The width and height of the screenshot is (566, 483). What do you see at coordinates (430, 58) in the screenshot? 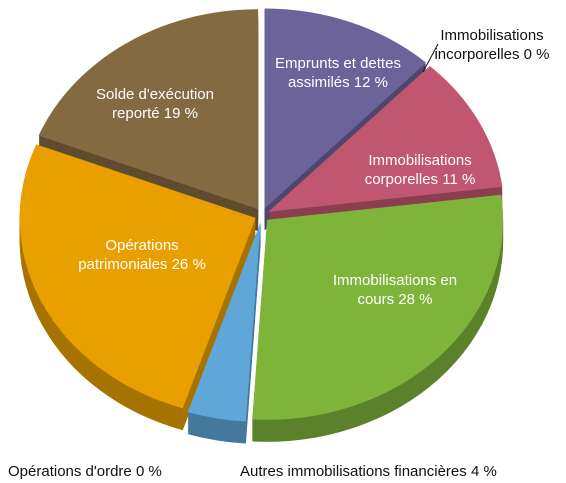
I see `leader-line` at bounding box center [430, 58].